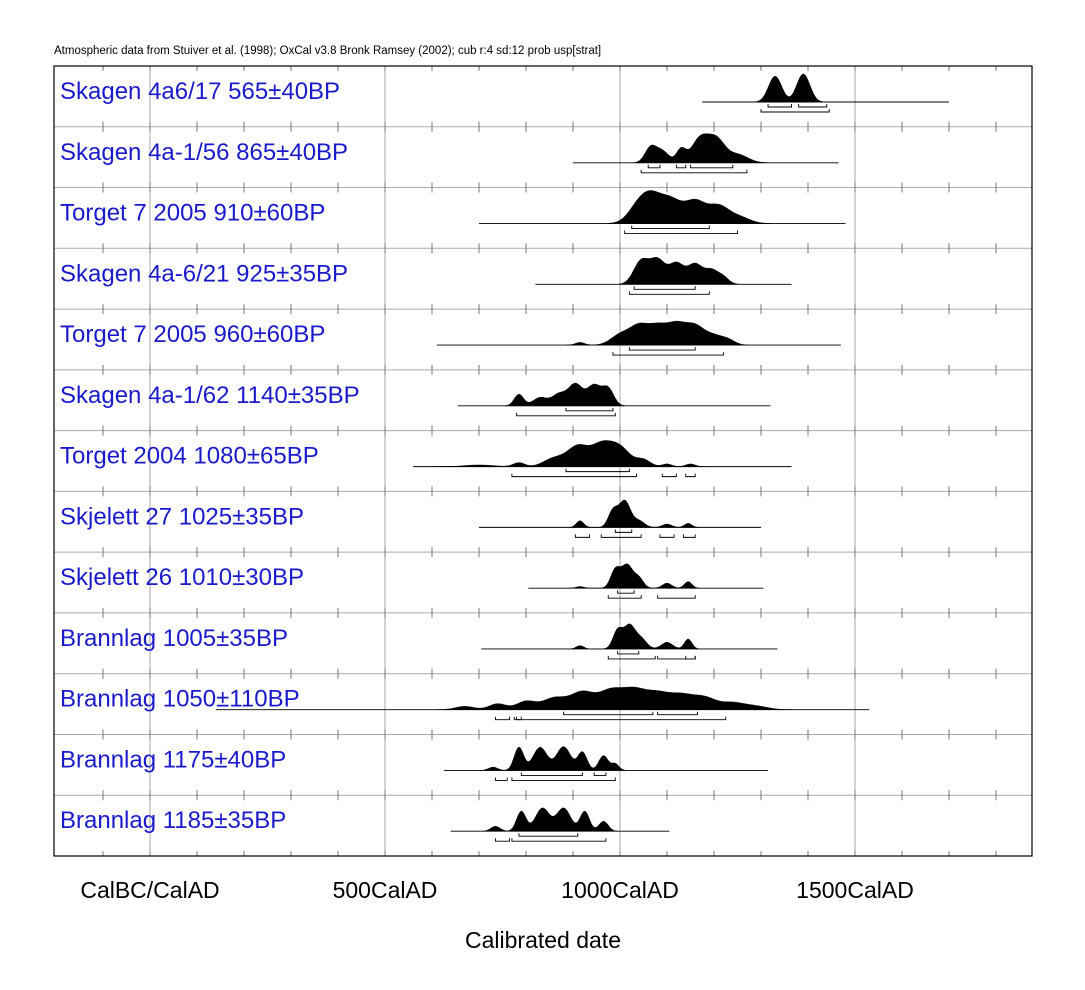  Describe the element at coordinates (412, 581) in the screenshot. I see `sample-row: Skjelett 26 1010±30BP` at that location.